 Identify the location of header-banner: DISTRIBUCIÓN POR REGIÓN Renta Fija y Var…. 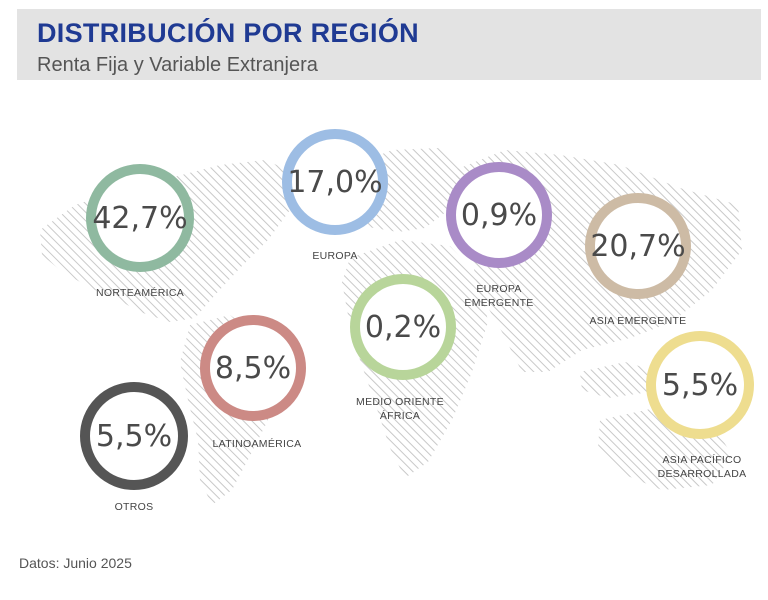
(389, 44).